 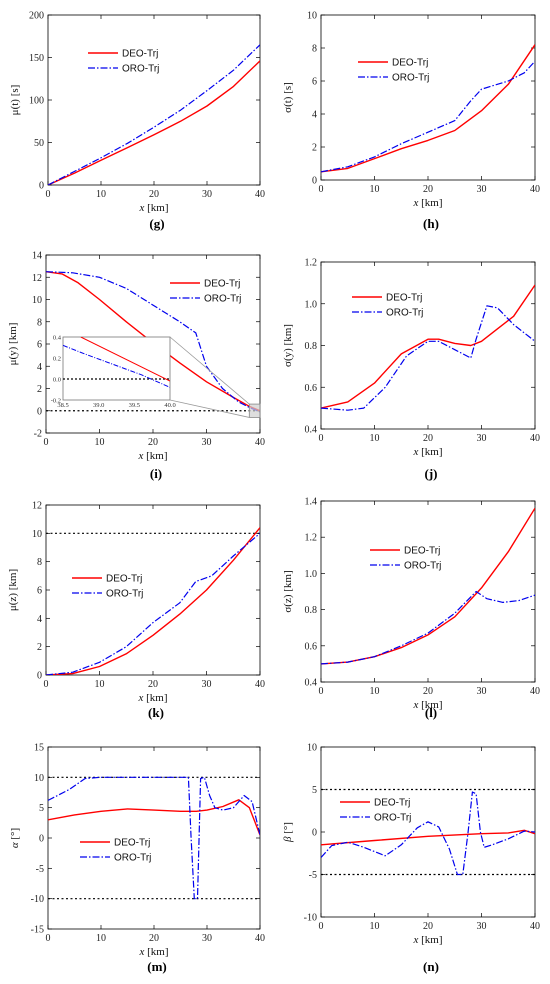 I want to click on y-tick-label: -2, so click(x=38, y=434).